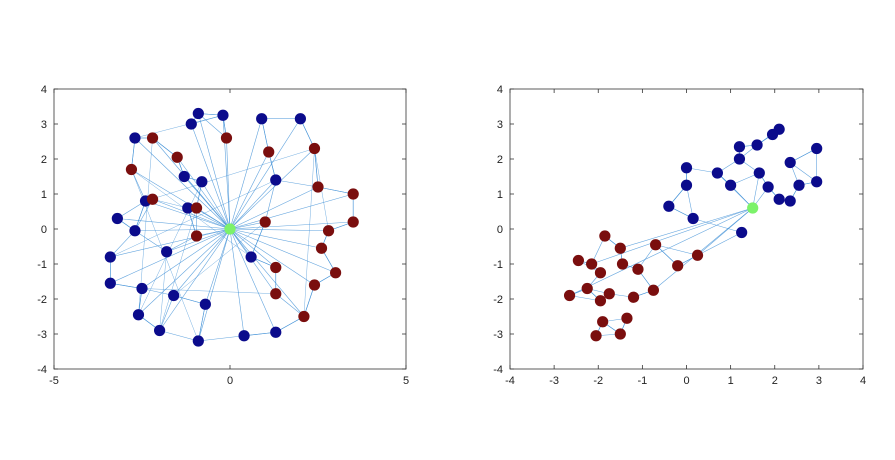 The width and height of the screenshot is (895, 460). What do you see at coordinates (753, 208) in the screenshot?
I see `center-point` at bounding box center [753, 208].